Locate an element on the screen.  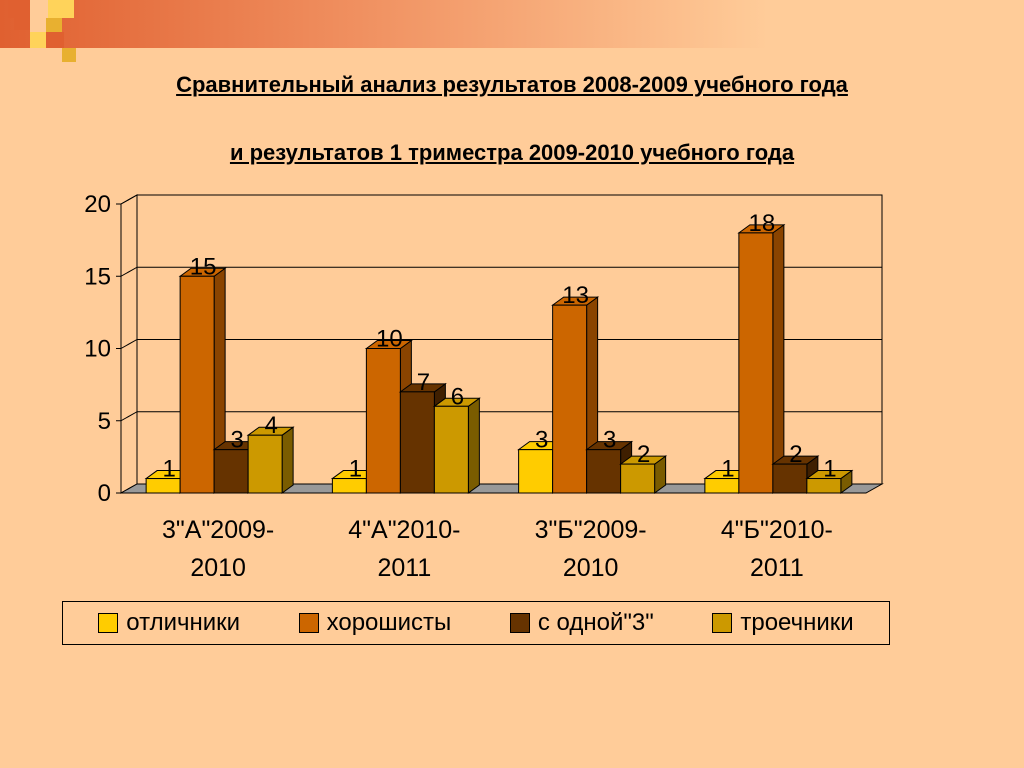
x-tick-label: 4"Б"2010- is located at coordinates (777, 530).